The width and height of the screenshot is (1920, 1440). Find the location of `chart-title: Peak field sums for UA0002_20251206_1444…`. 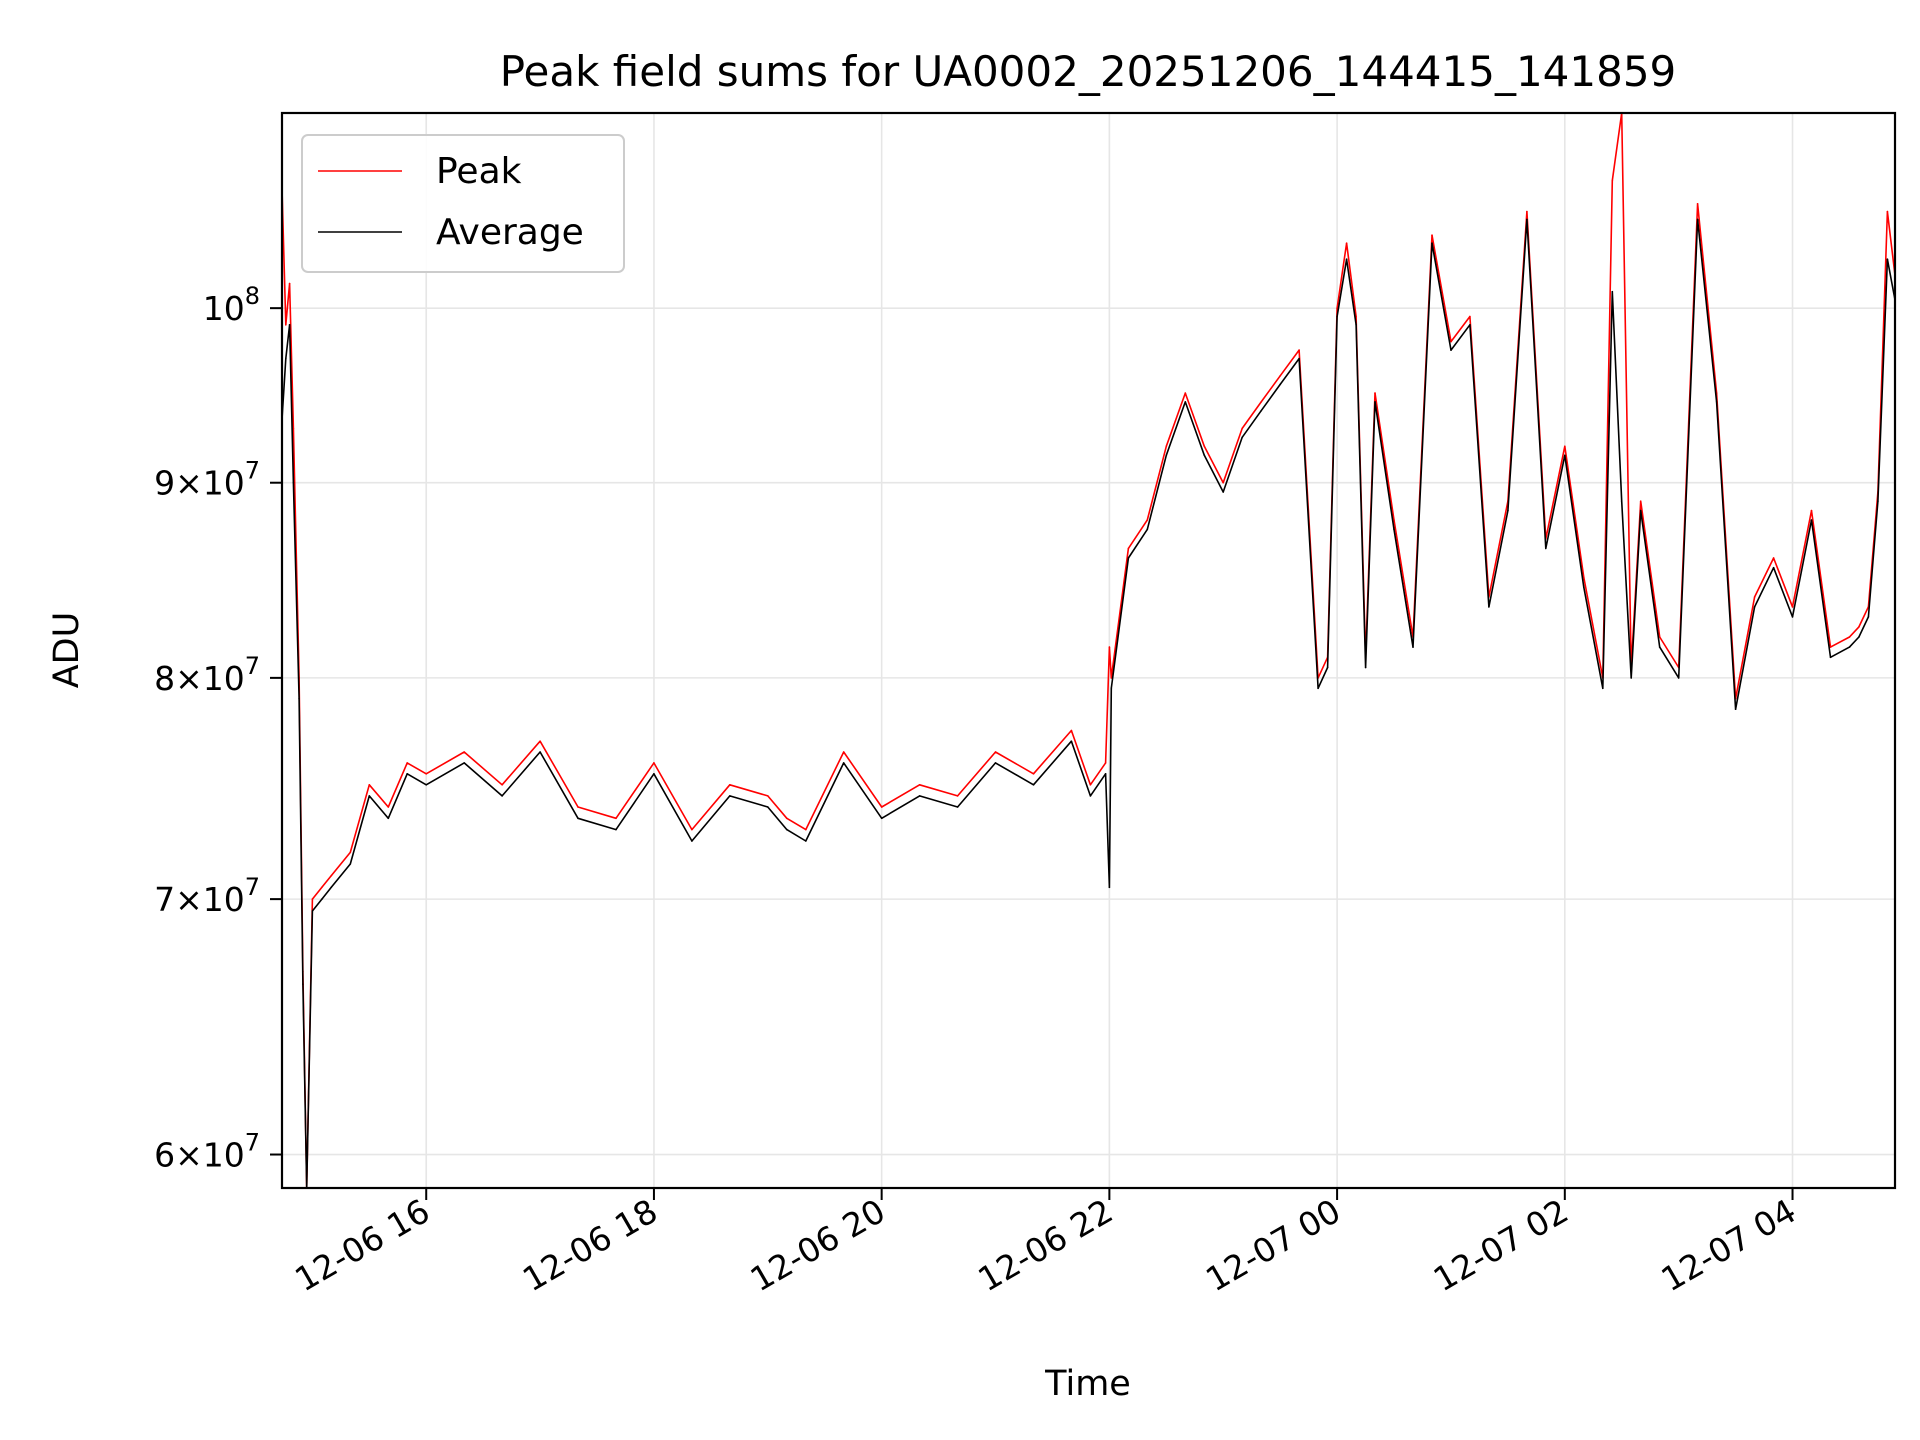

chart-title: Peak field sums for UA0002_20251206_1444… is located at coordinates (1088, 71).